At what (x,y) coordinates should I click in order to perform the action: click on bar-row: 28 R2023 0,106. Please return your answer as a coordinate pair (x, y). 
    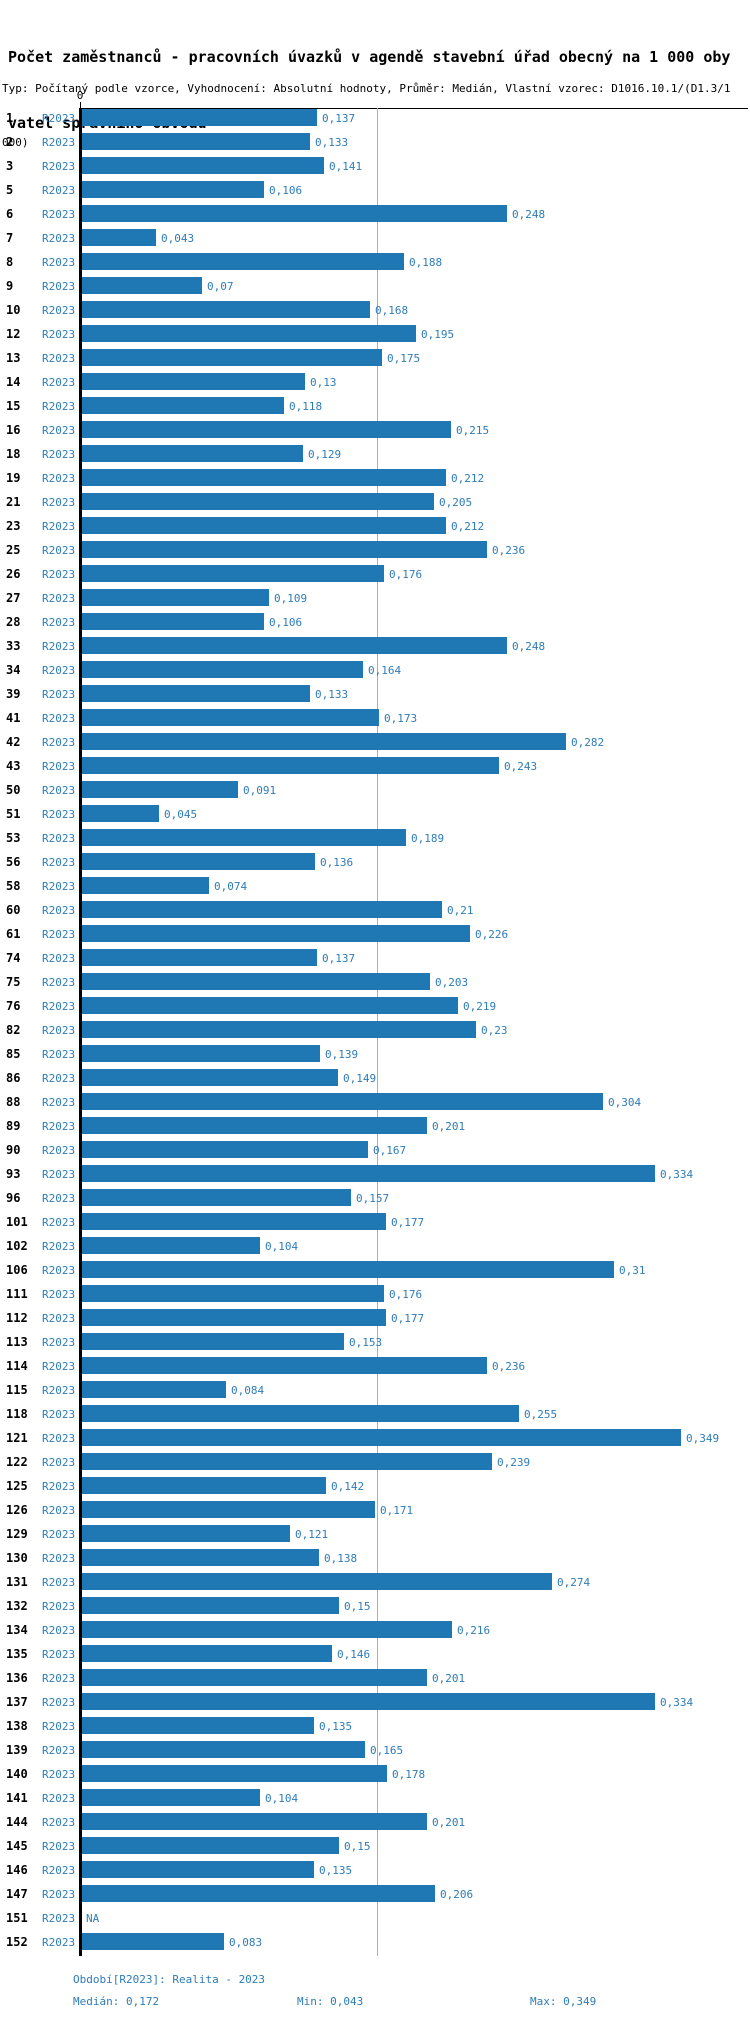
    Looking at the image, I should click on (375, 622).